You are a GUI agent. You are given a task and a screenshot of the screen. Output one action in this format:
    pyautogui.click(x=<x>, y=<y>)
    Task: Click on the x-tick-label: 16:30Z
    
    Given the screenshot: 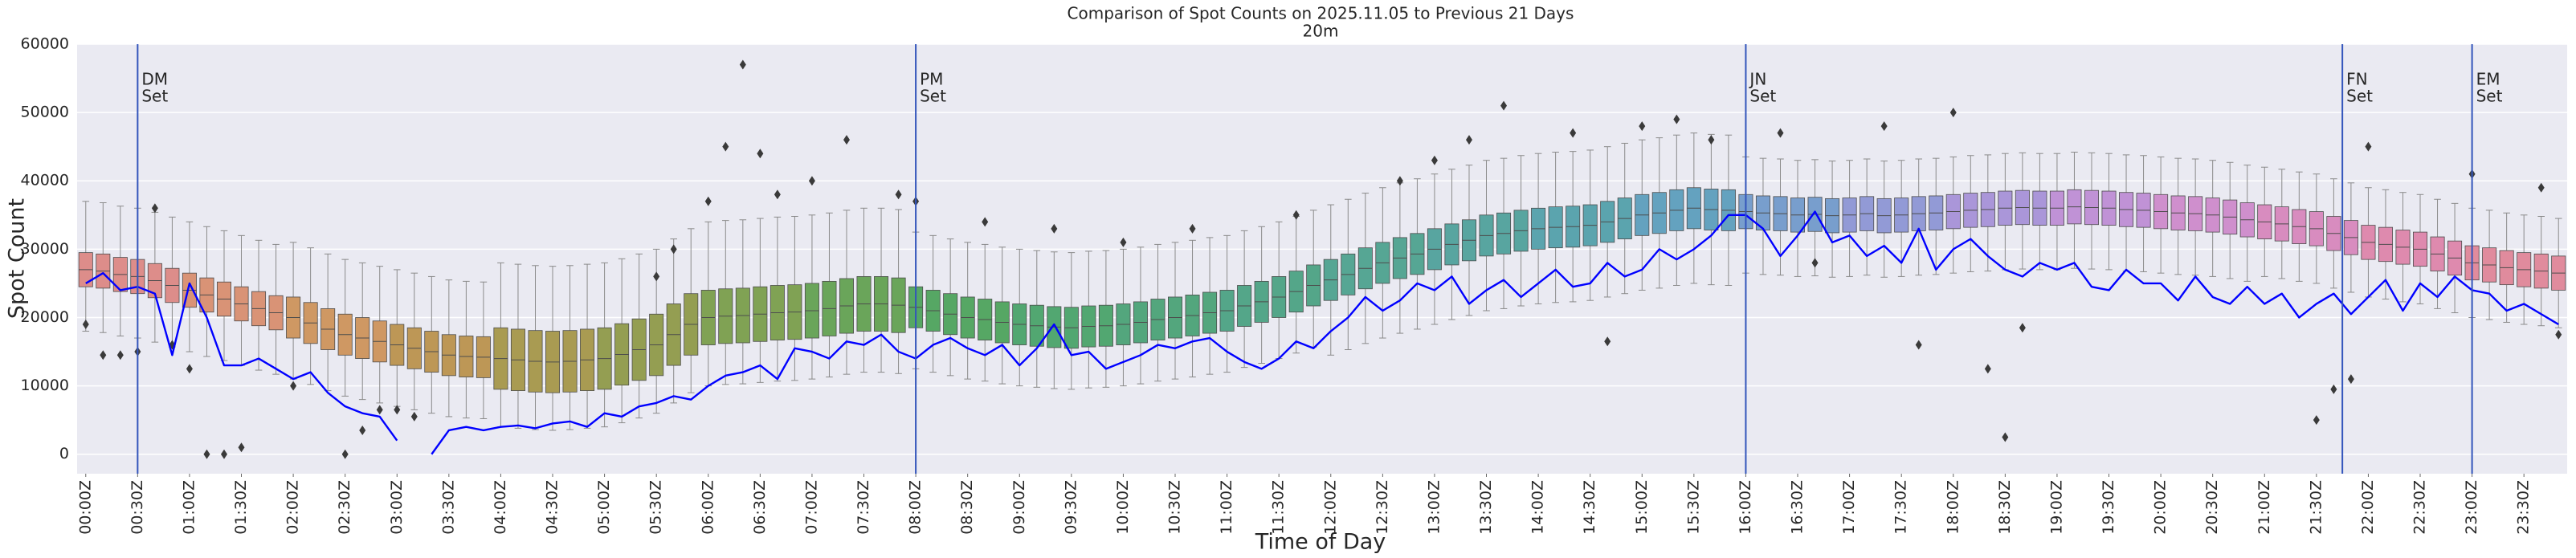 What is the action you would take?
    pyautogui.click(x=1797, y=507)
    